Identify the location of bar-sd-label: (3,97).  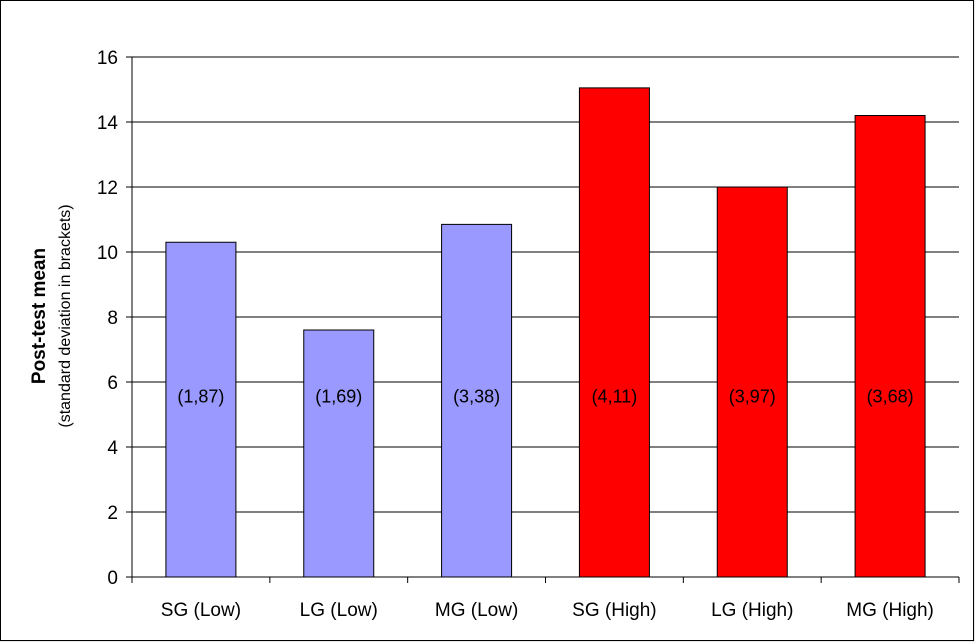
(752, 397).